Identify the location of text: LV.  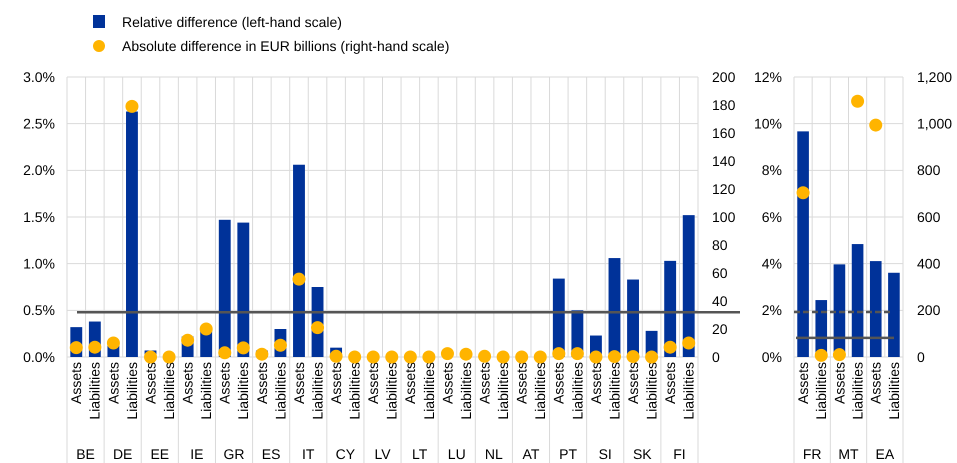
(383, 454).